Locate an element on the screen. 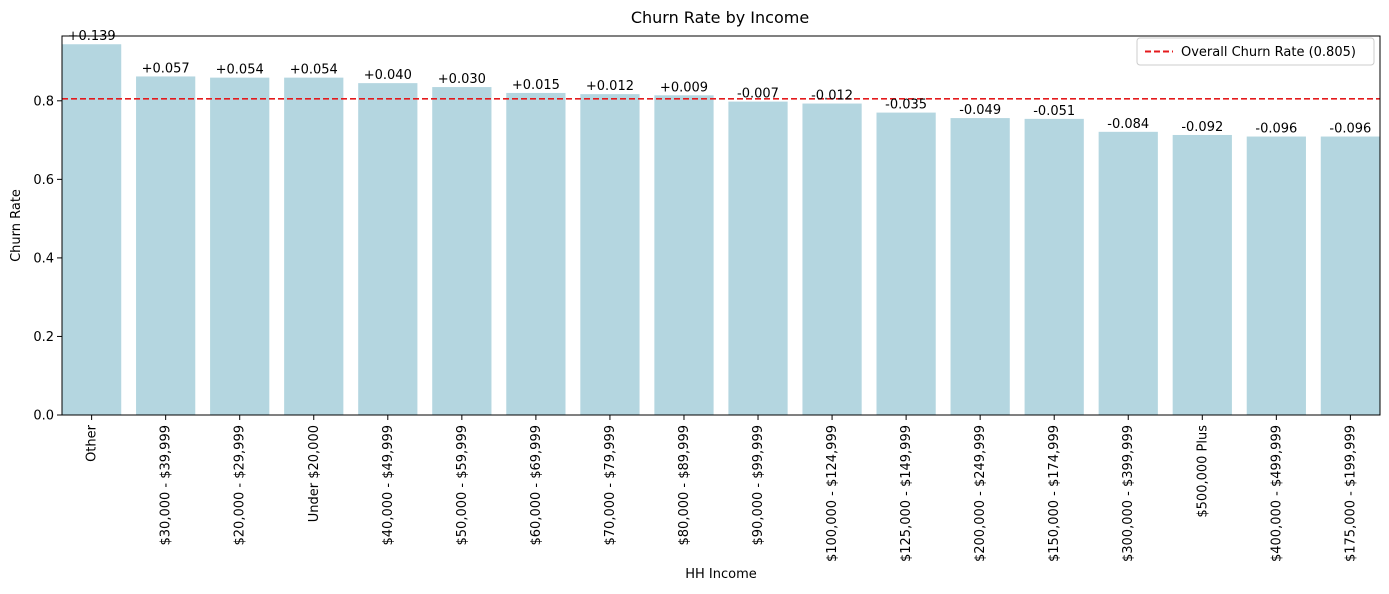 Image resolution: width=1389 pixels, height=594 pixels. x-tick-label: $100,000 - $124,999 is located at coordinates (832, 493).